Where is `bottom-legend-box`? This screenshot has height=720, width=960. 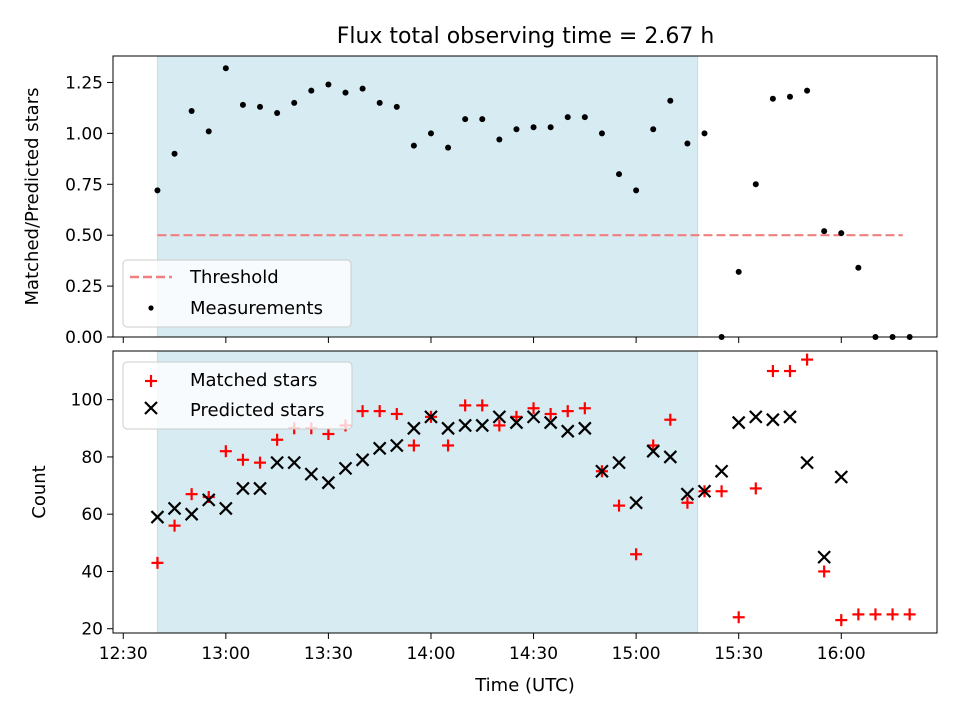
bottom-legend-box is located at coordinates (237, 395).